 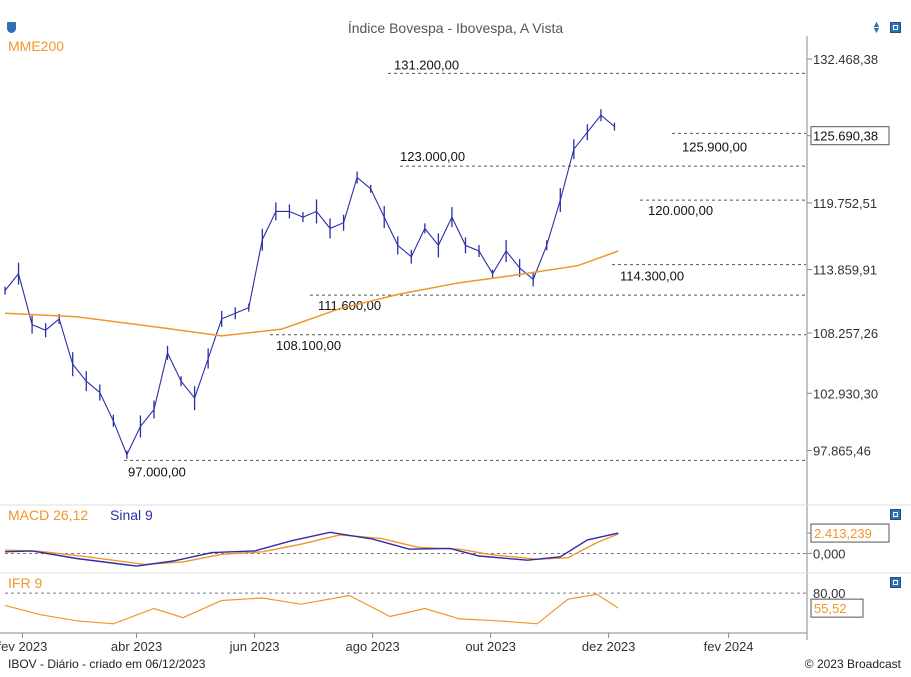 What do you see at coordinates (829, 553) in the screenshot?
I see `macd-y-tick-label: 0,000` at bounding box center [829, 553].